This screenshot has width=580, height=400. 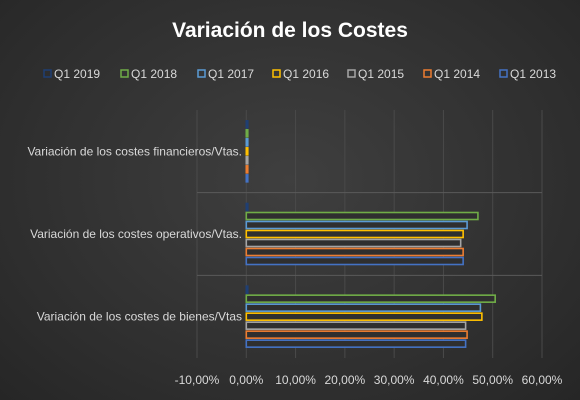 What do you see at coordinates (139, 317) in the screenshot?
I see `category-label: Variación de los costes de bienes/Vtas` at bounding box center [139, 317].